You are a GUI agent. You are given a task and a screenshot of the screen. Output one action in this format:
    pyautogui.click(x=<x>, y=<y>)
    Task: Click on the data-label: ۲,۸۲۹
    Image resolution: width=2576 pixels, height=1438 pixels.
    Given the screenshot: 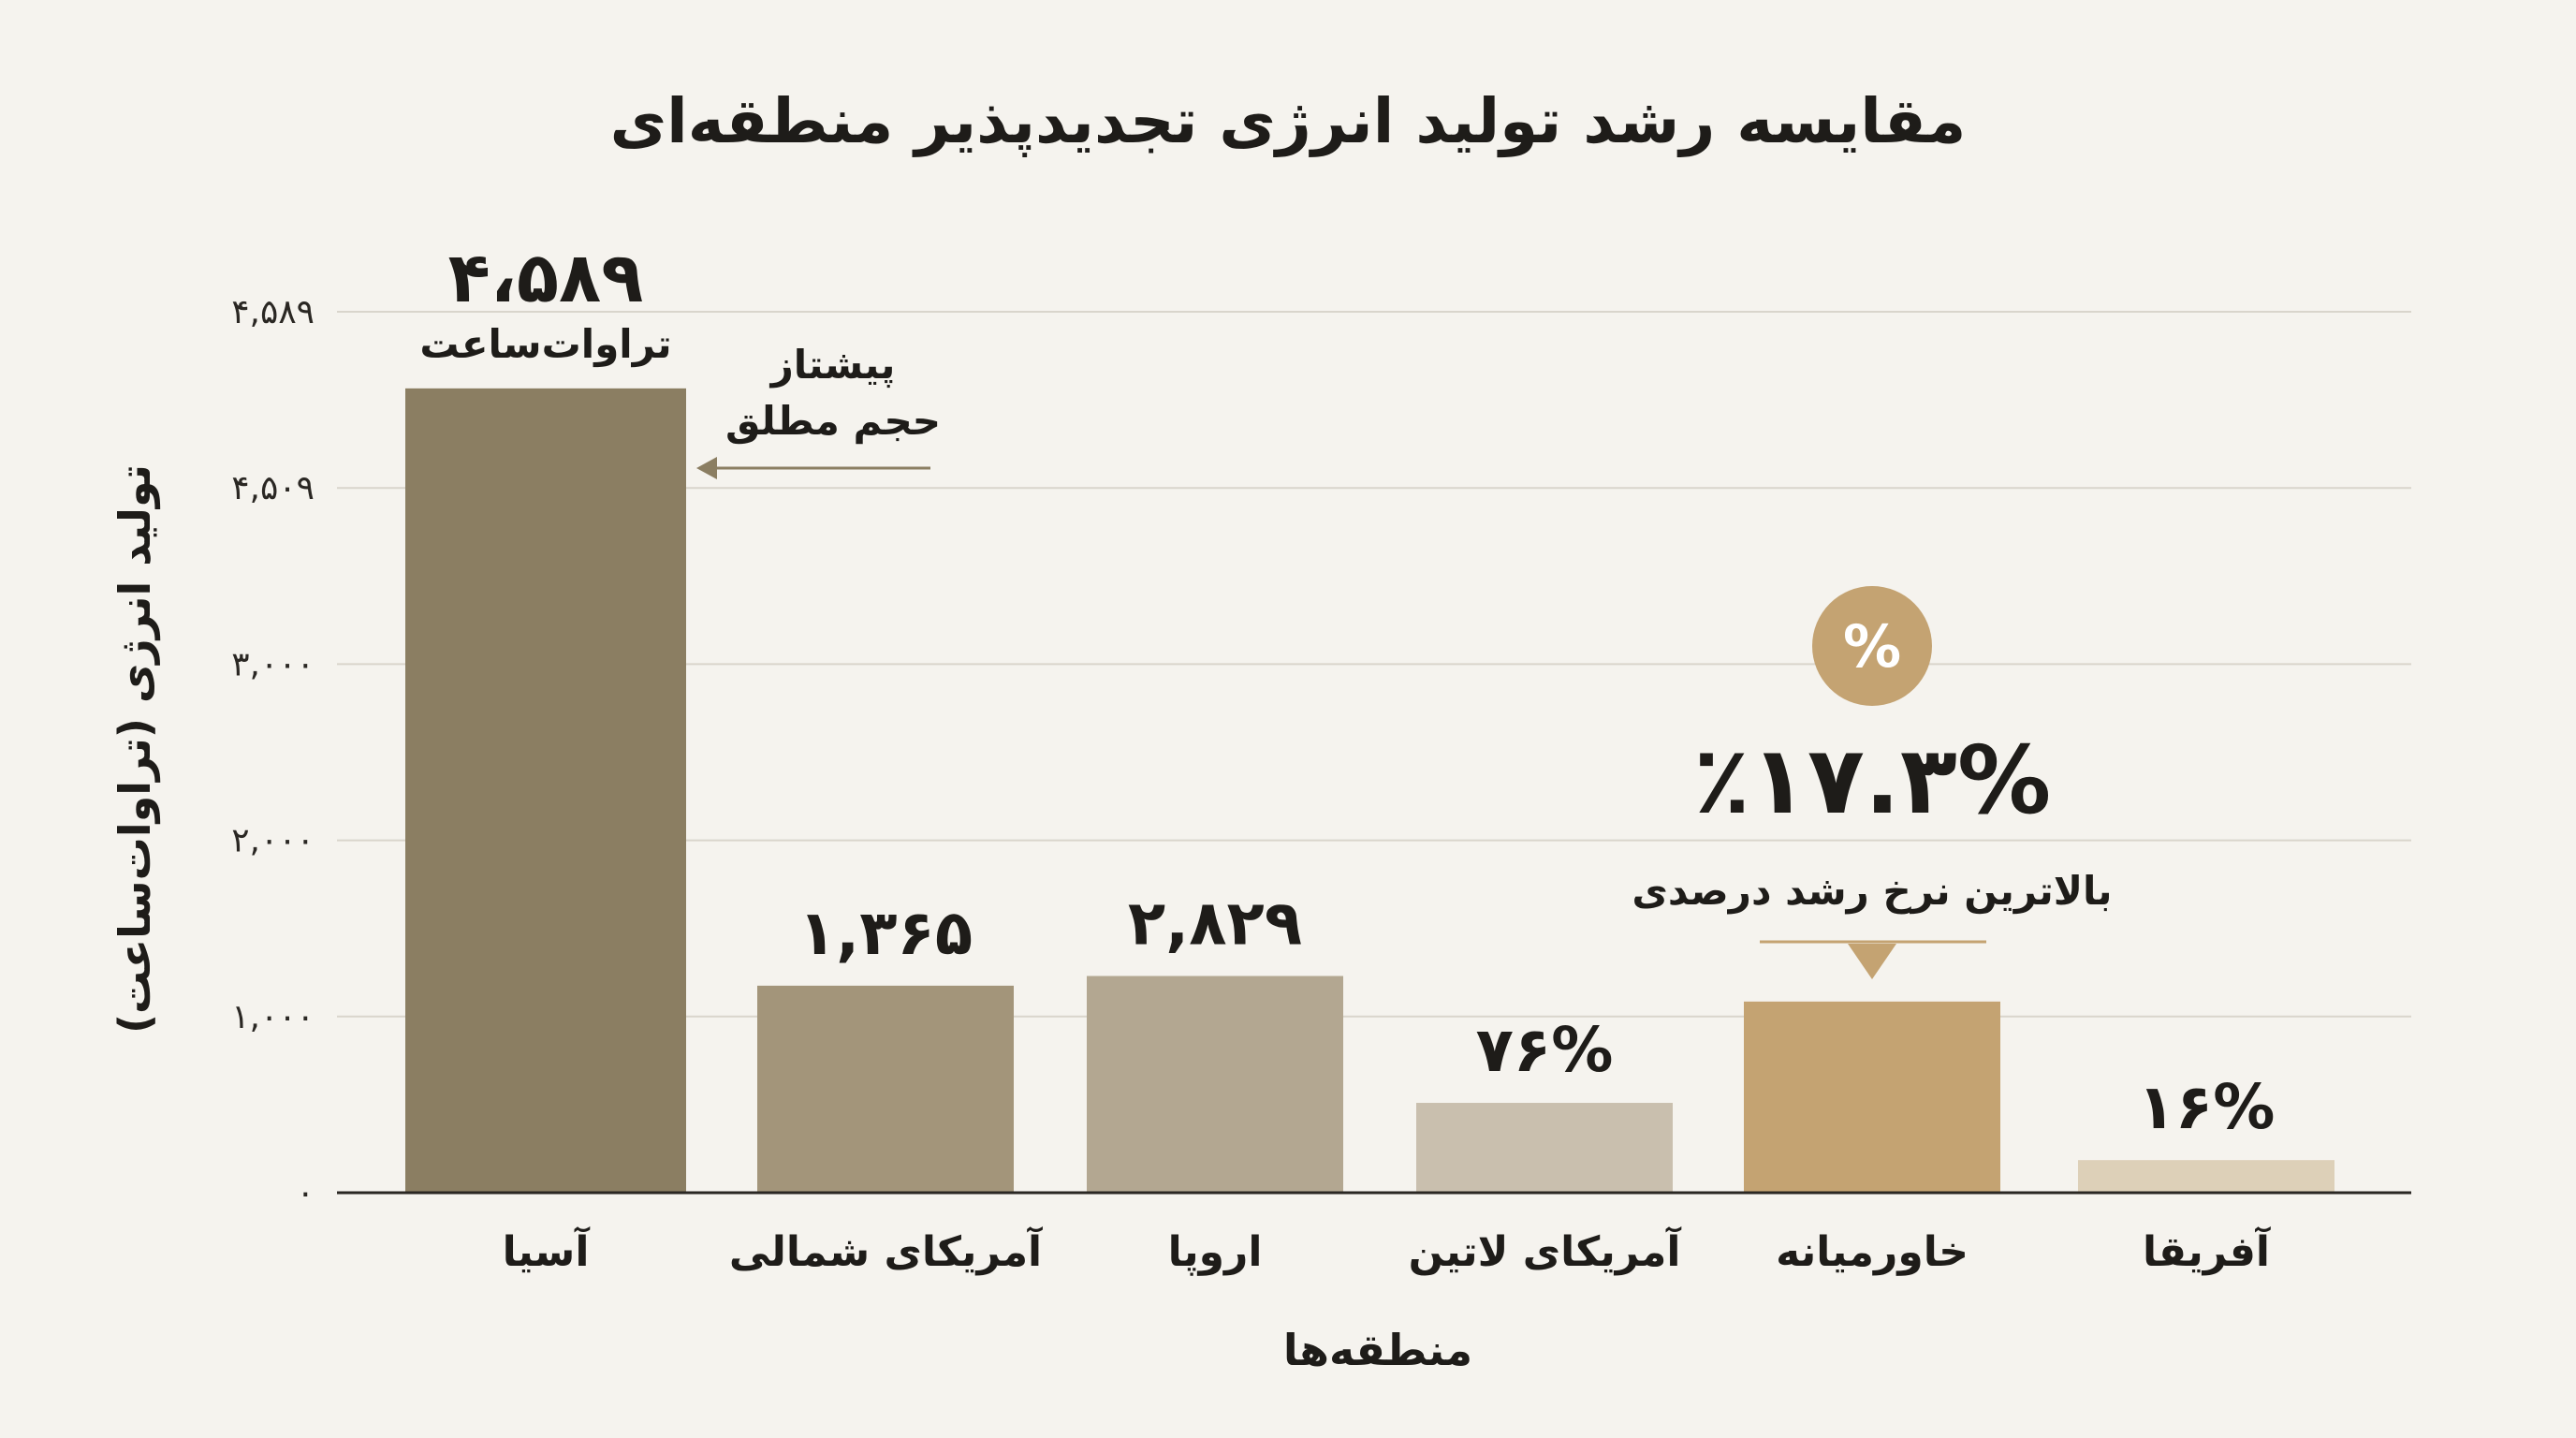 What is the action you would take?
    pyautogui.click(x=1215, y=924)
    